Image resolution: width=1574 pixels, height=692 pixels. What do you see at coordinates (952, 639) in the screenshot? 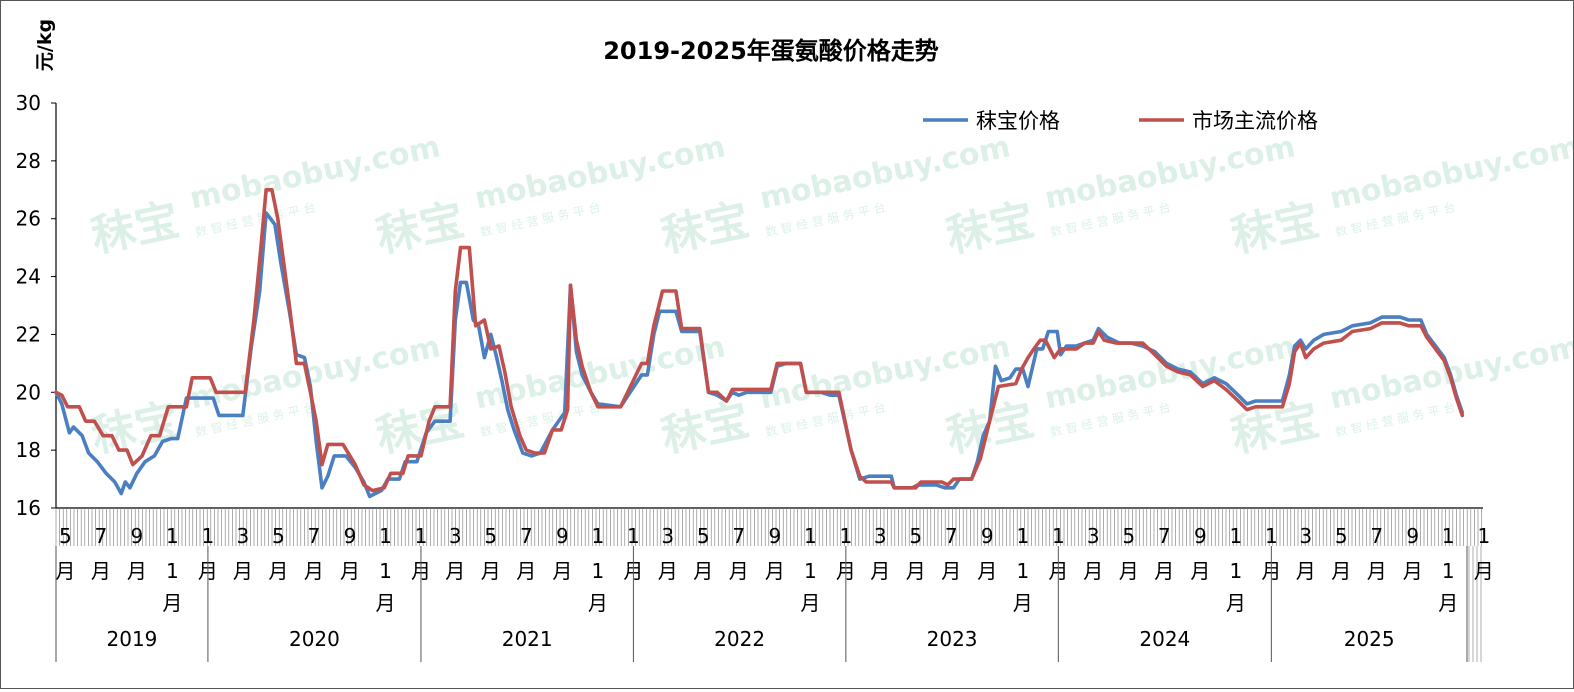
I see `year-label: 2023` at bounding box center [952, 639].